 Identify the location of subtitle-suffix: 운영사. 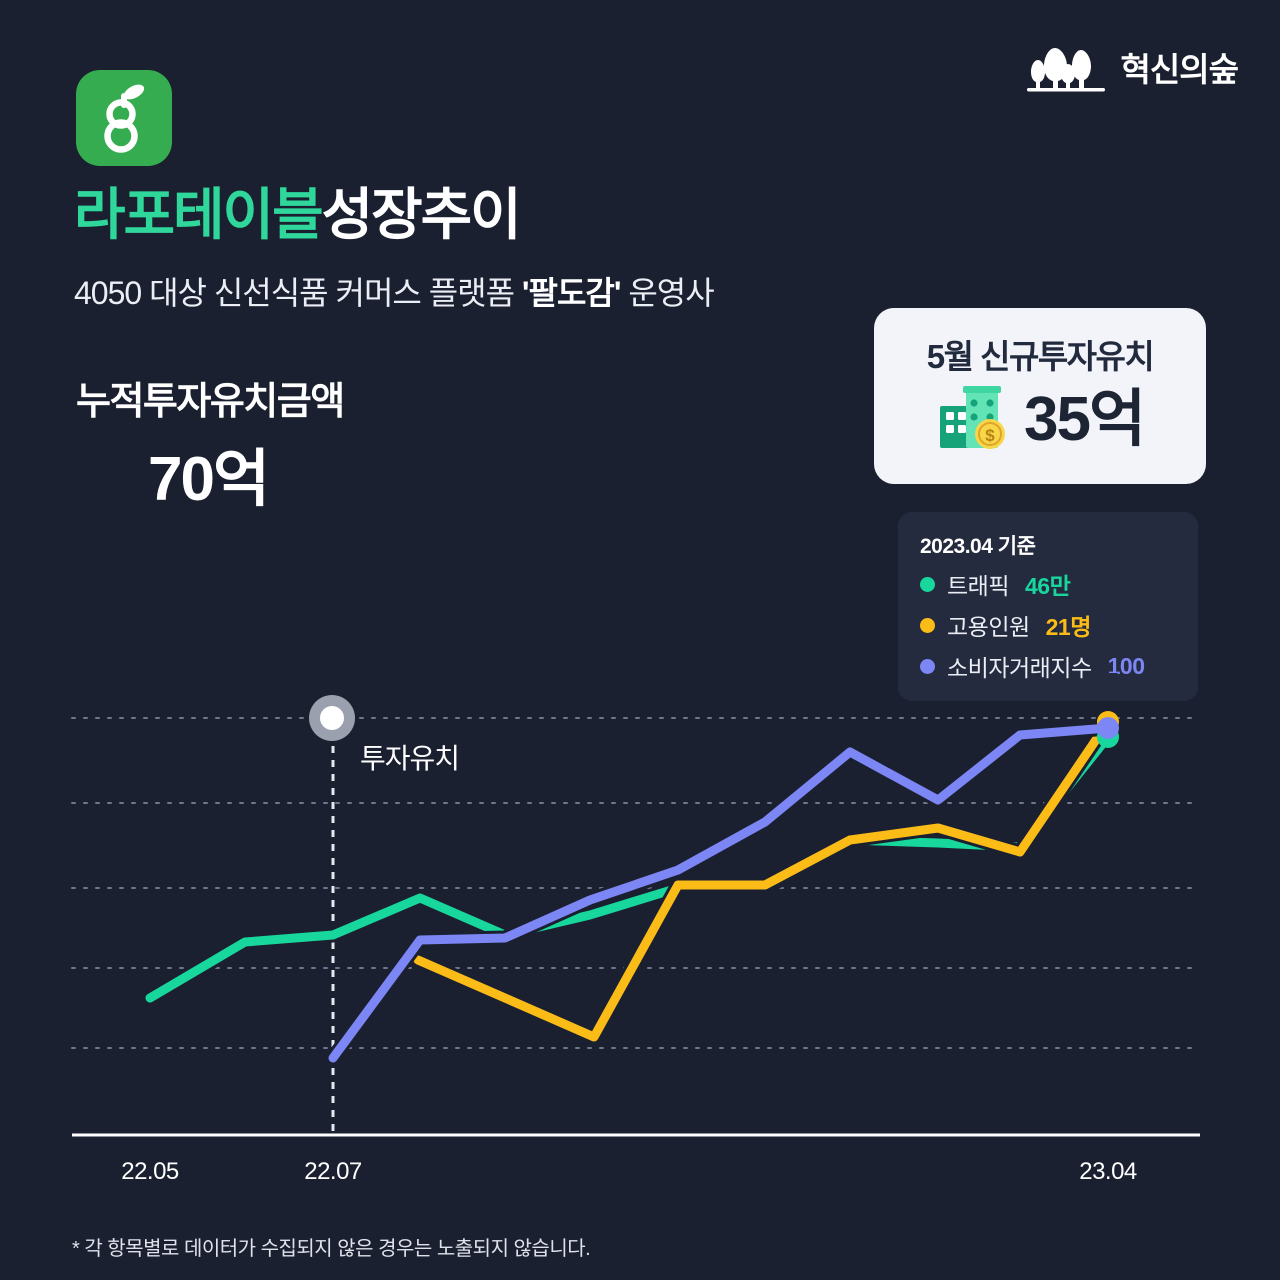
(667, 293).